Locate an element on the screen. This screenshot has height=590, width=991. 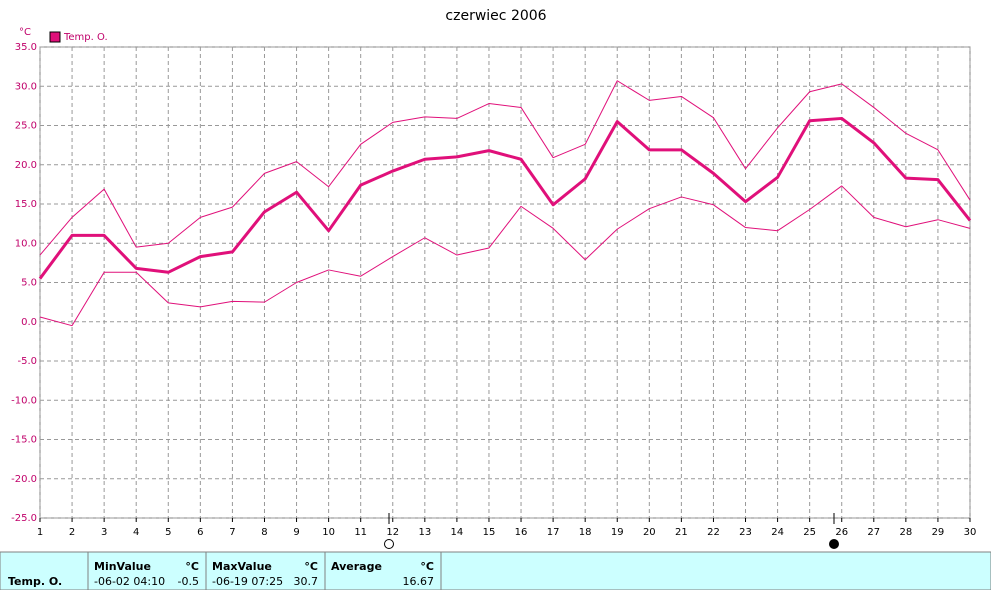
x-tick-label: 28 is located at coordinates (905, 532).